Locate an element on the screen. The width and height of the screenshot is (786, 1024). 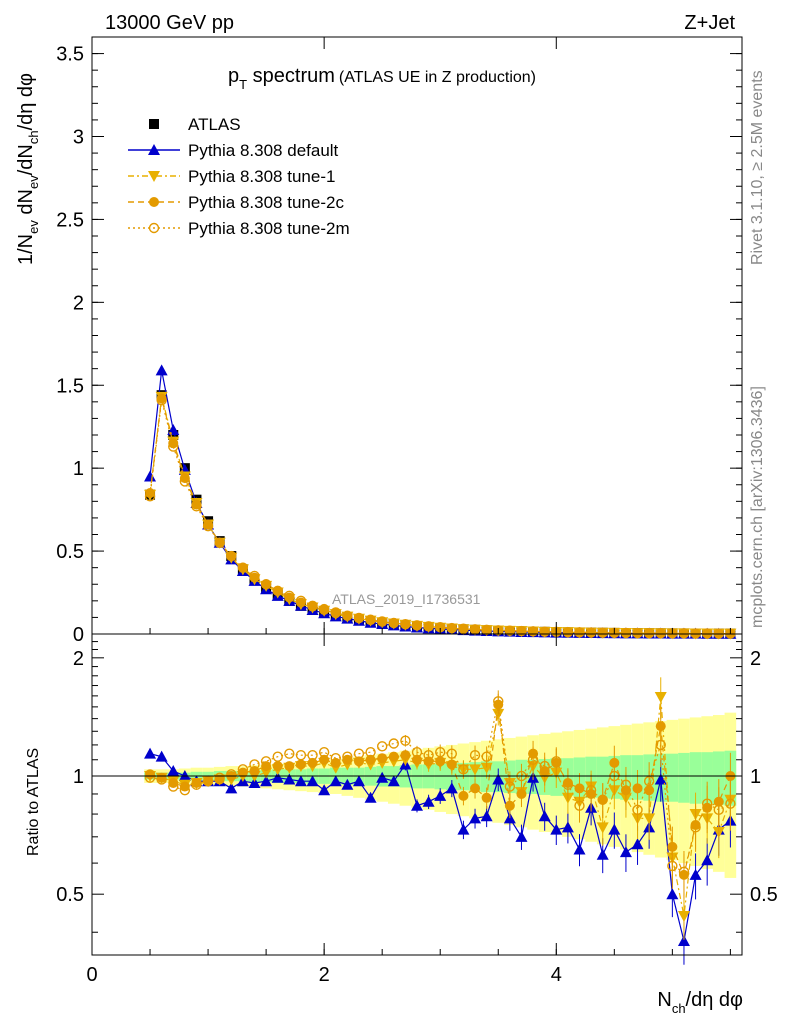
legend-label: Pythia 8.308 tune-2m is located at coordinates (269, 228).